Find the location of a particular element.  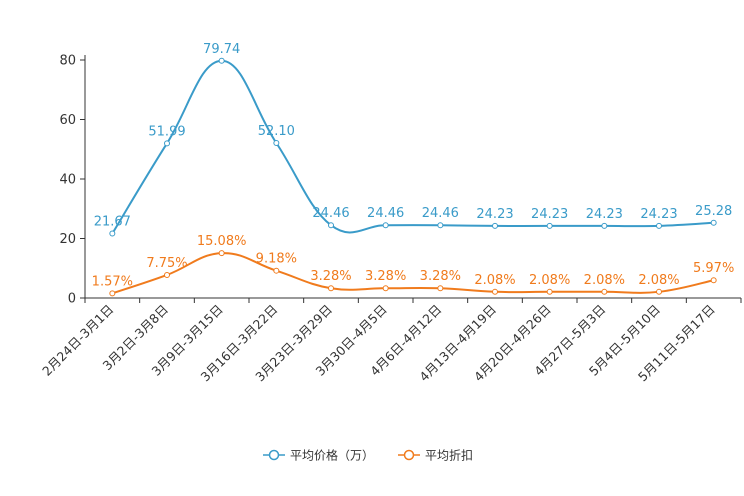

data-label: 79.74 is located at coordinates (221, 49).